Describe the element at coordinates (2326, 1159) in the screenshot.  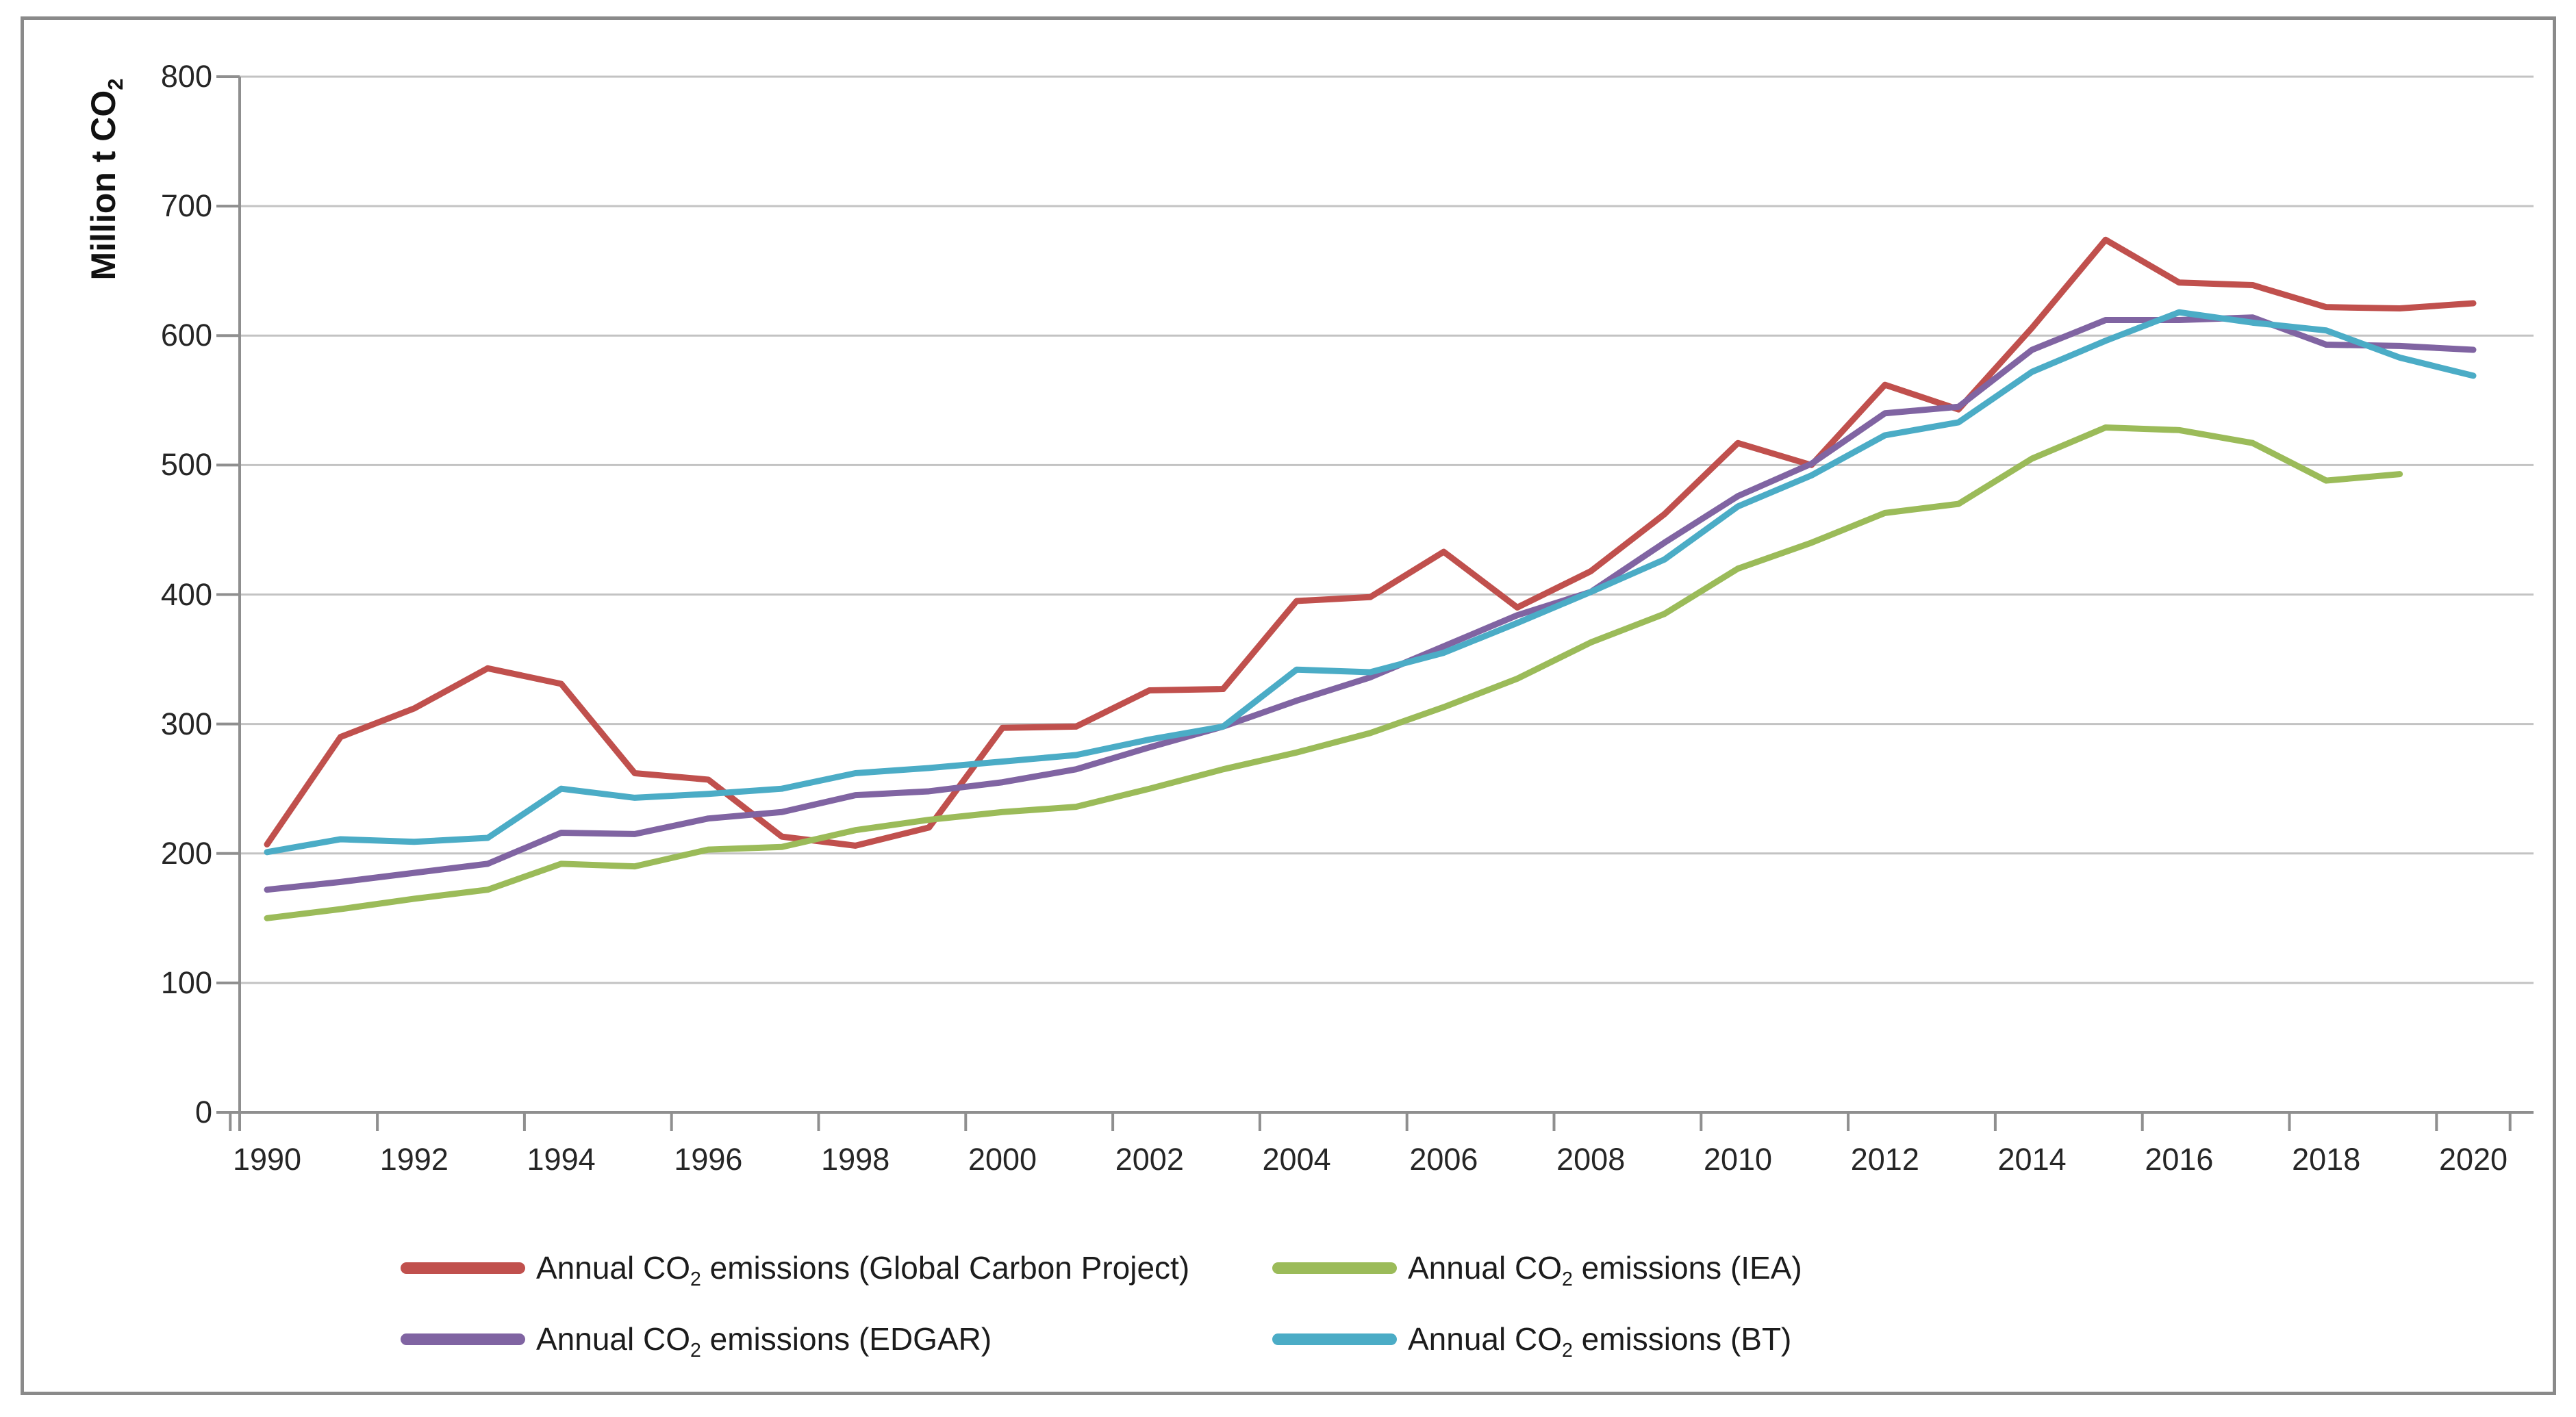
I see `x-axis-label-2018: 2018` at that location.